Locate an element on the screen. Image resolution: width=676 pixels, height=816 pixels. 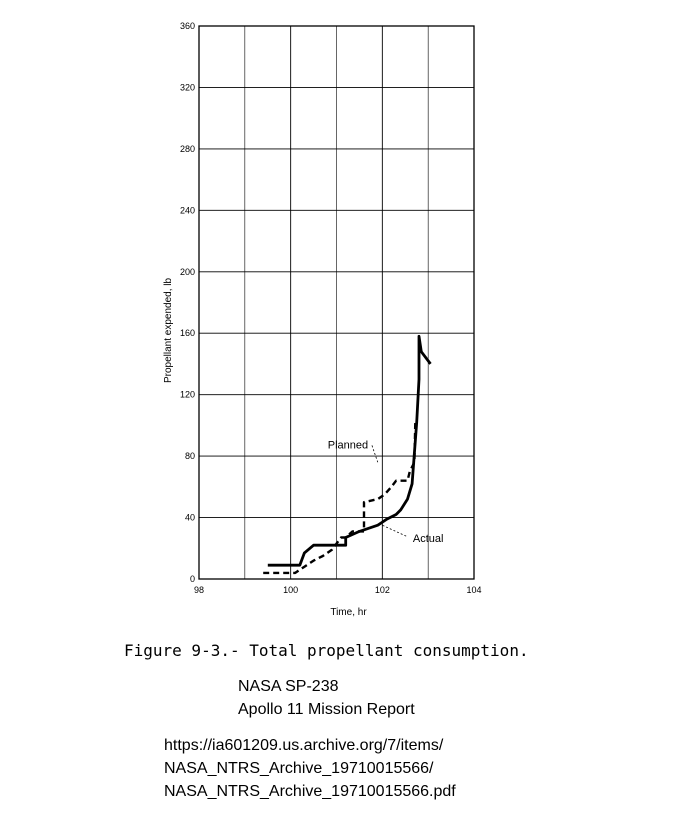
series-planned-line is located at coordinates (340, 498).